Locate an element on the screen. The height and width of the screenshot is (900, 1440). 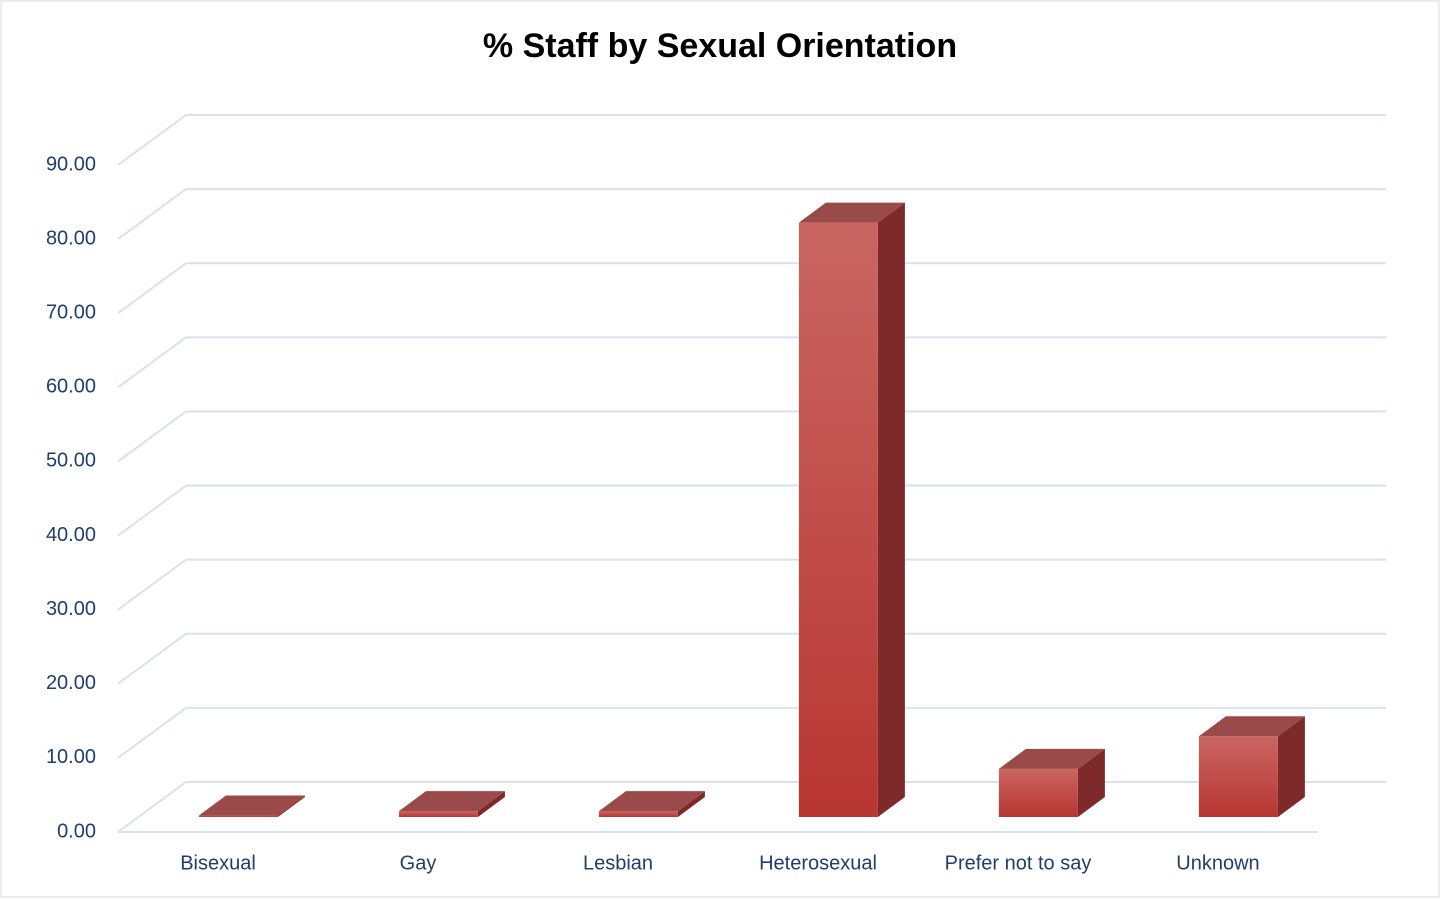
x-tick-label: Bisexual is located at coordinates (218, 863).